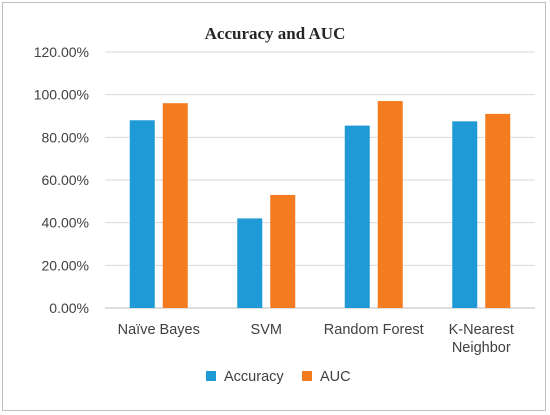  What do you see at coordinates (65, 180) in the screenshot?
I see `y-tick-label: 60.00%` at bounding box center [65, 180].